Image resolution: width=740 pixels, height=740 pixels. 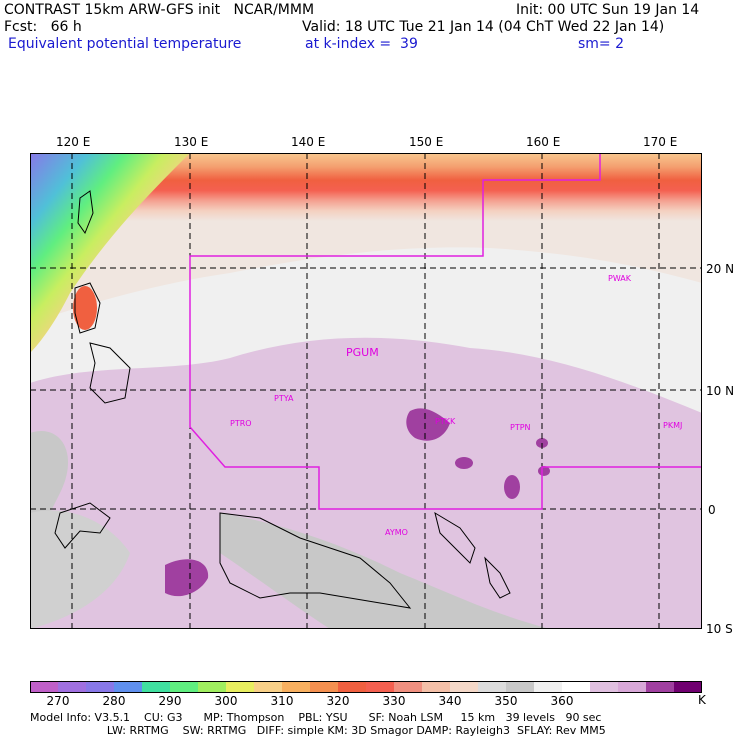 What do you see at coordinates (719, 629) in the screenshot?
I see `lat-label-10s: 10 S` at bounding box center [719, 629].